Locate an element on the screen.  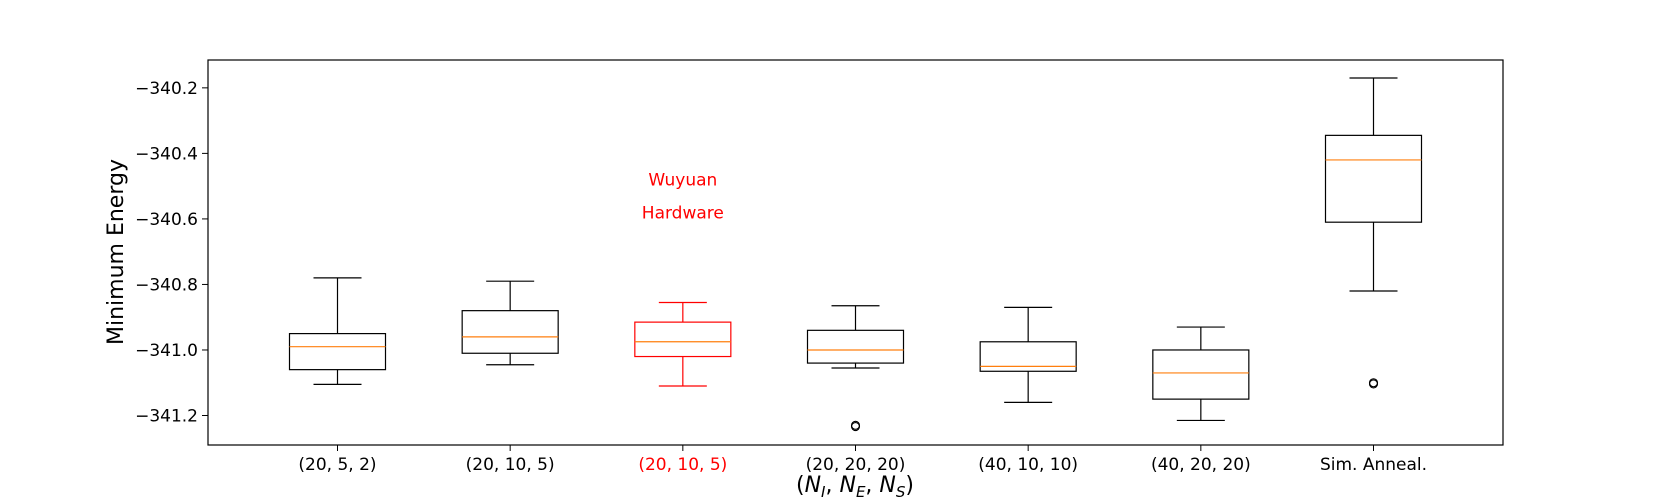
wuyuan-hardware-annotation: Wuyuan Hardware is located at coordinates (683, 197).